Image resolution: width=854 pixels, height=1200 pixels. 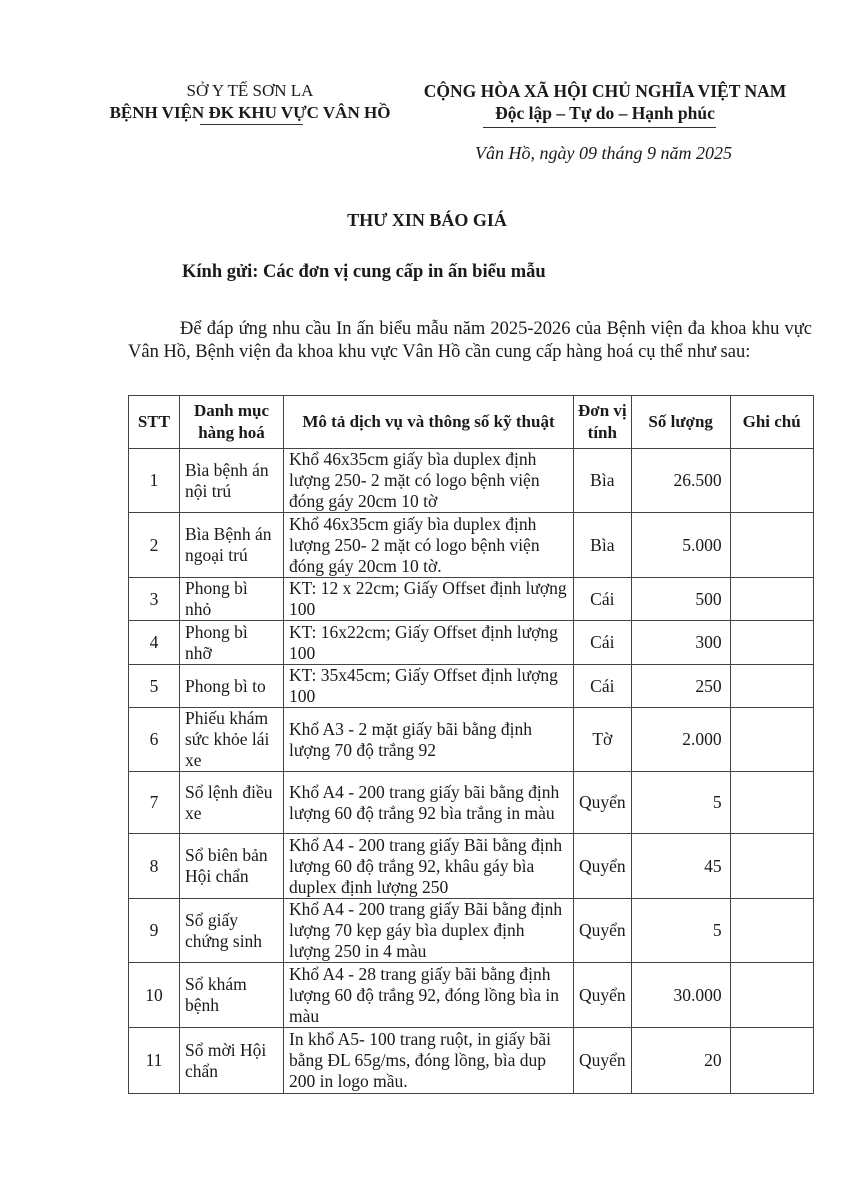 I want to click on document-title: THƯ XIN BÁO GIÁ, so click(x=427, y=220).